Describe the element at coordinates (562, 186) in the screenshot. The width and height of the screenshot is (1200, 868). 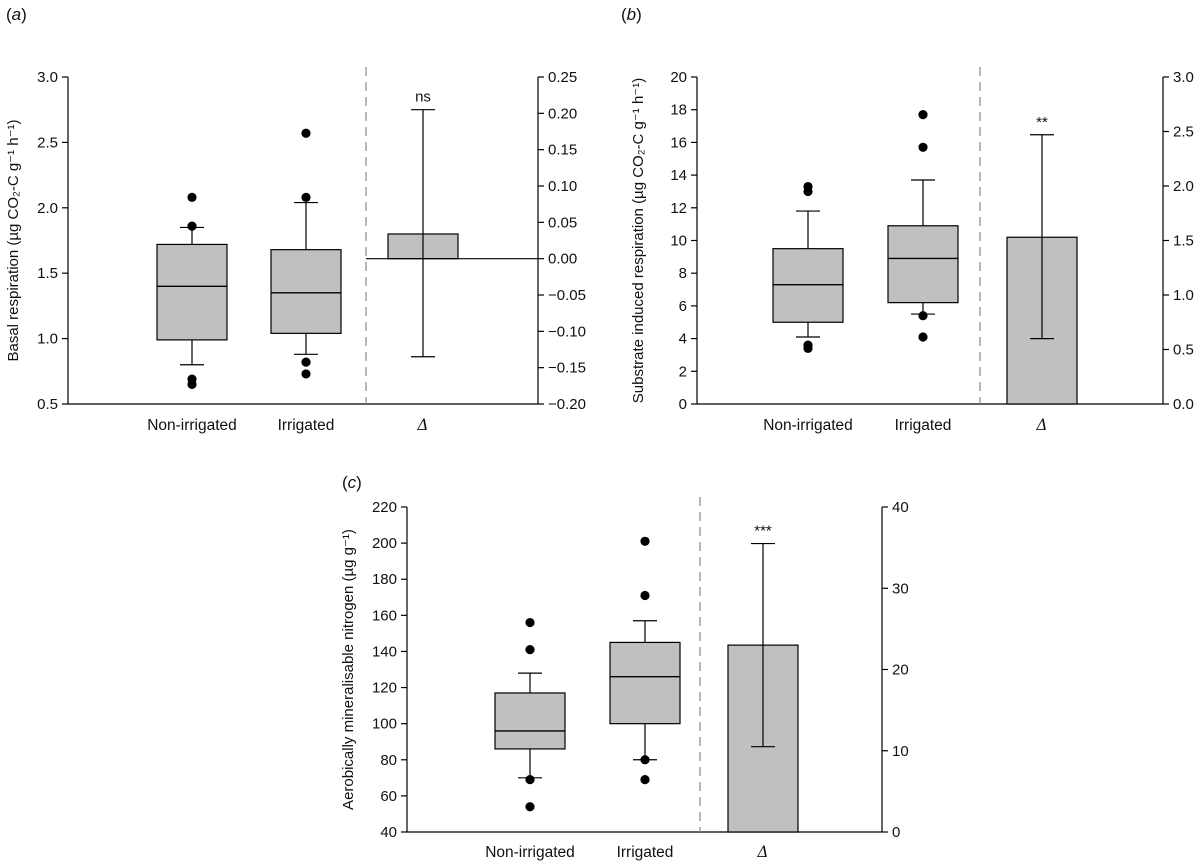
I see `y2-tick-label: 0.10` at that location.